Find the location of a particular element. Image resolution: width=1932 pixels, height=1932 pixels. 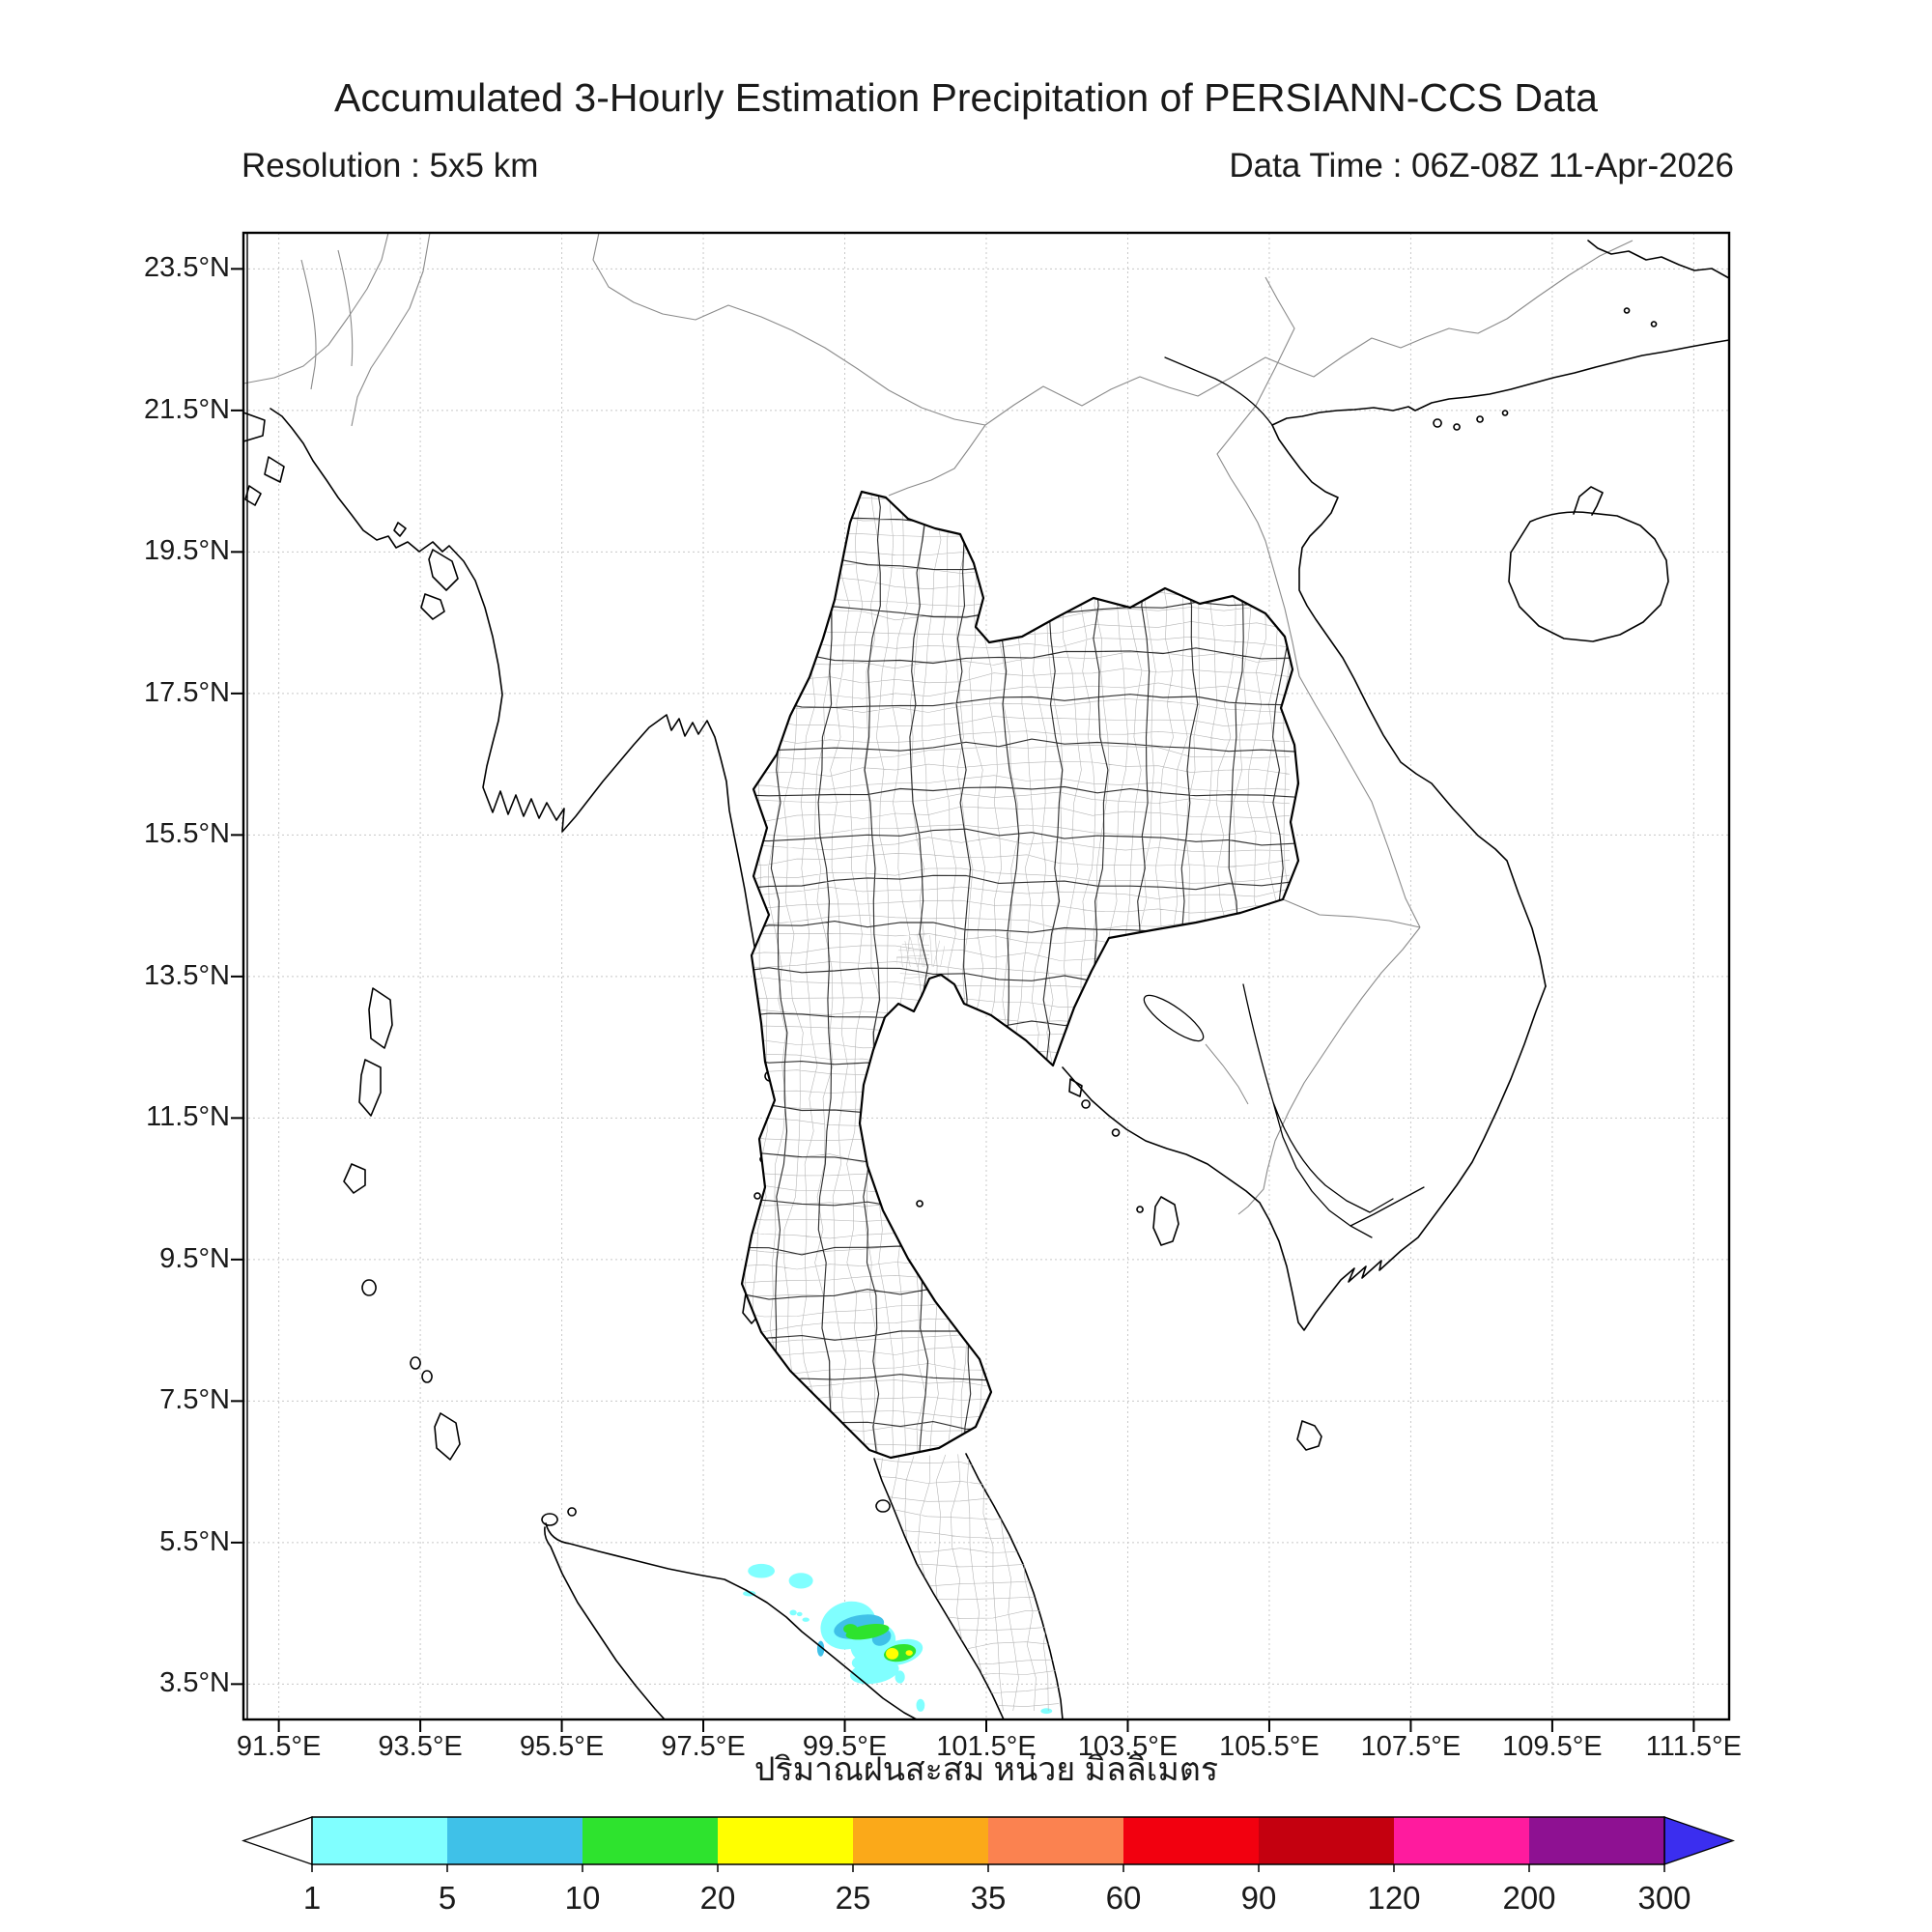

precipitation-cells is located at coordinates (898, 1639).